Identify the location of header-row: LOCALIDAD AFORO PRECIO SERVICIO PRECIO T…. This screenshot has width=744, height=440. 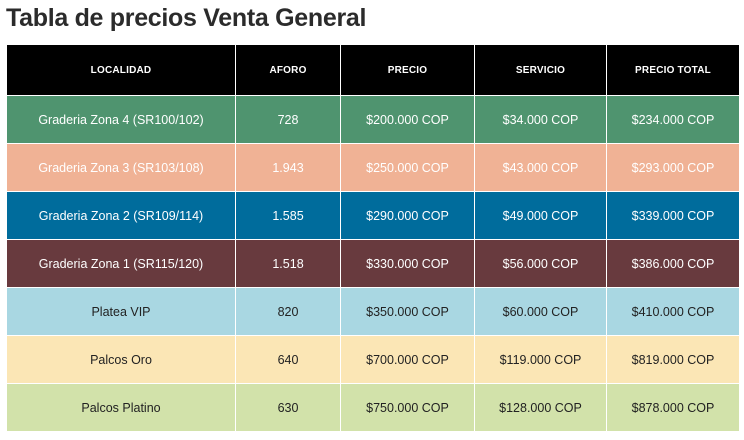
(373, 70).